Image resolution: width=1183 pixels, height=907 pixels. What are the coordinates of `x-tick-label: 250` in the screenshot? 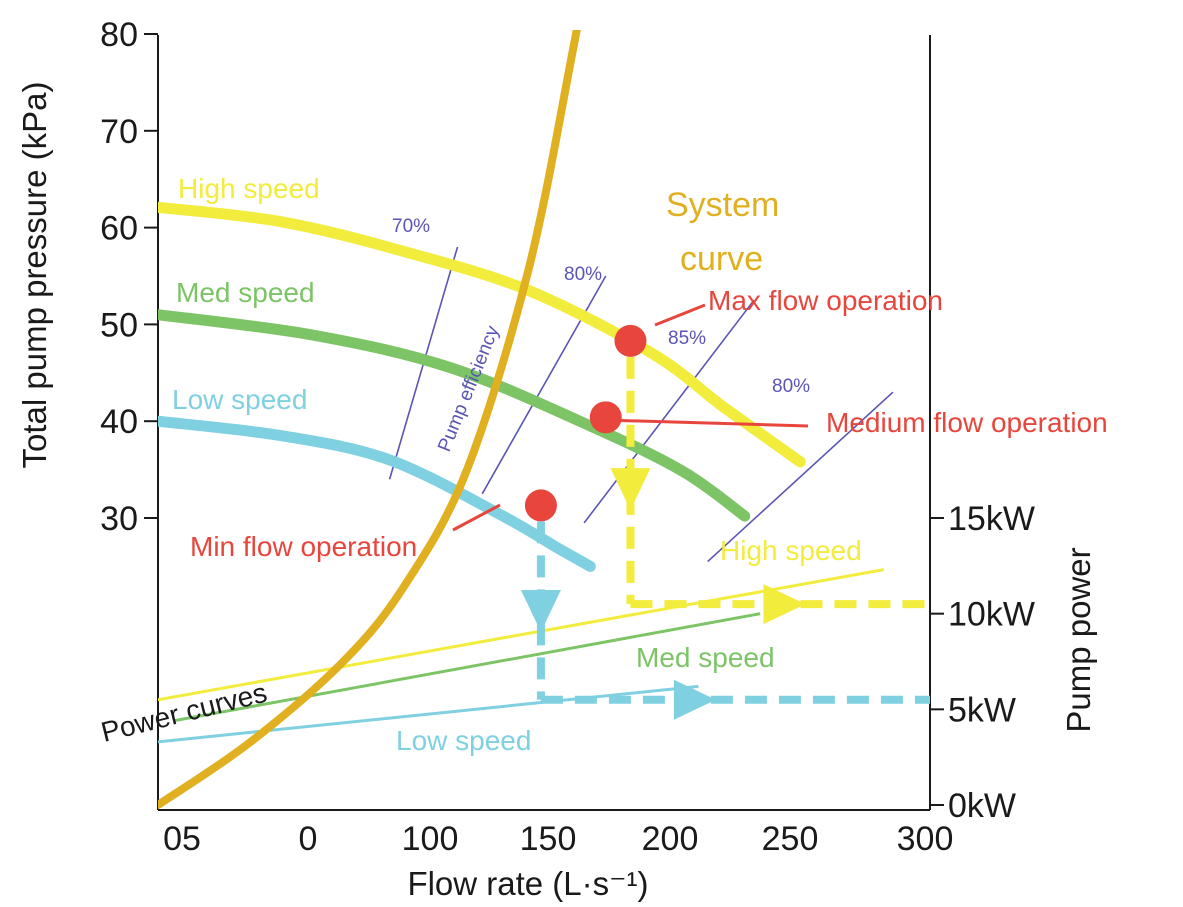 It's located at (790, 839).